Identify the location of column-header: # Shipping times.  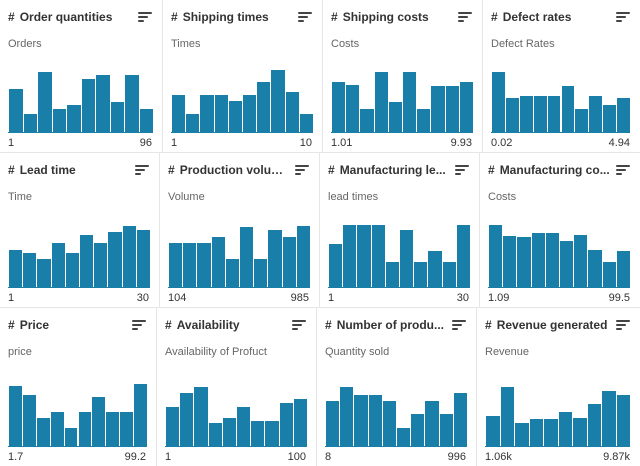
(242, 17).